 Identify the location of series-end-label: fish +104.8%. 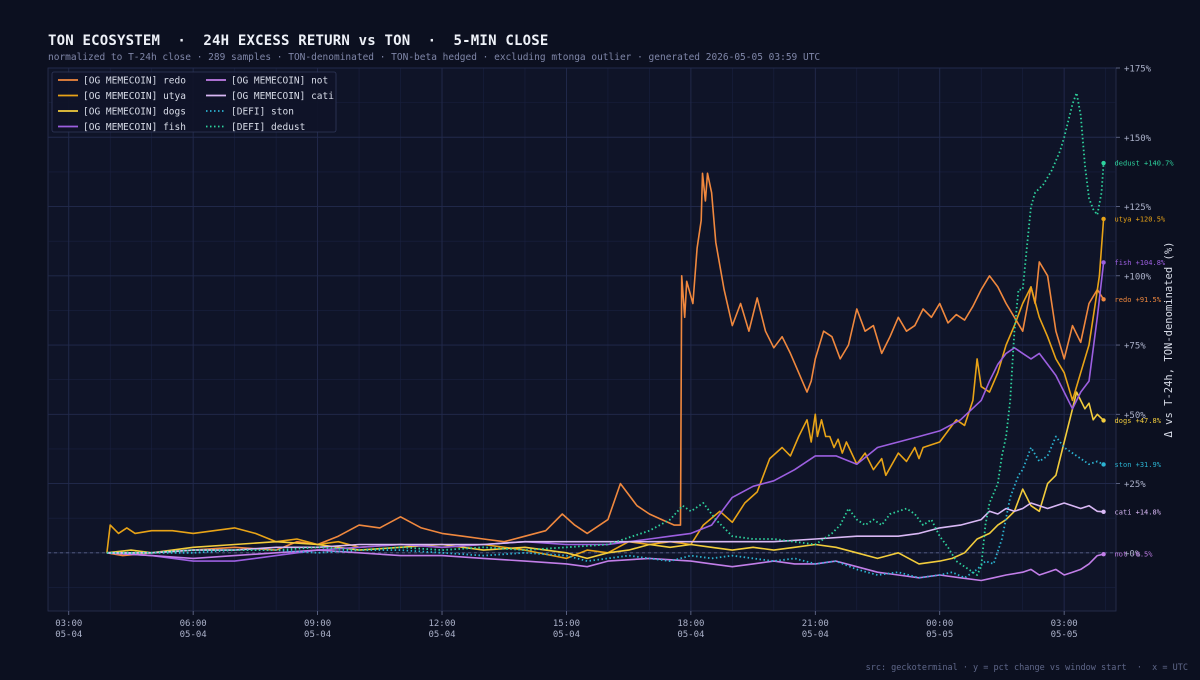
(1140, 263).